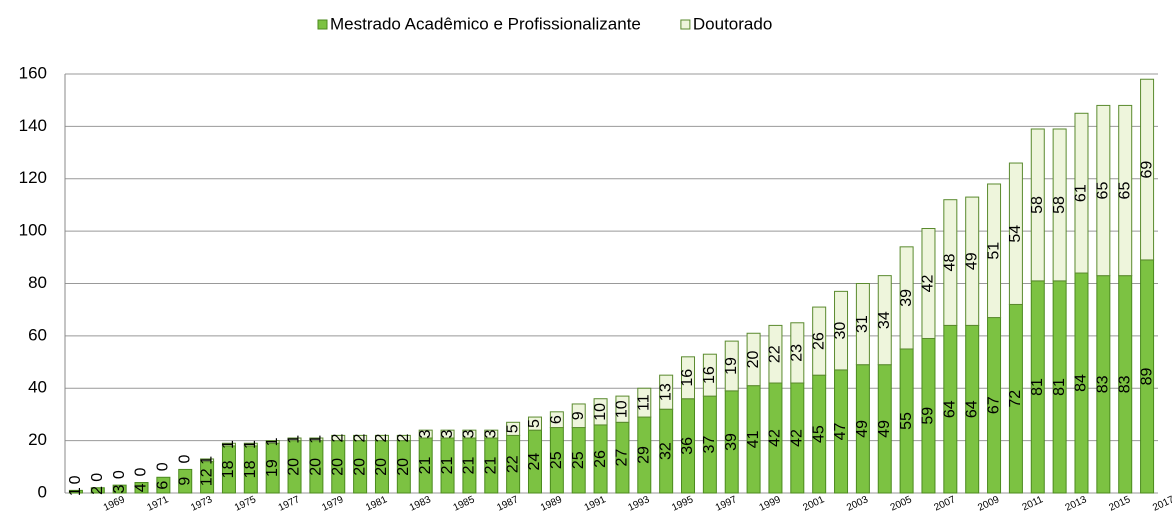  I want to click on value-label: 30, so click(840, 331).